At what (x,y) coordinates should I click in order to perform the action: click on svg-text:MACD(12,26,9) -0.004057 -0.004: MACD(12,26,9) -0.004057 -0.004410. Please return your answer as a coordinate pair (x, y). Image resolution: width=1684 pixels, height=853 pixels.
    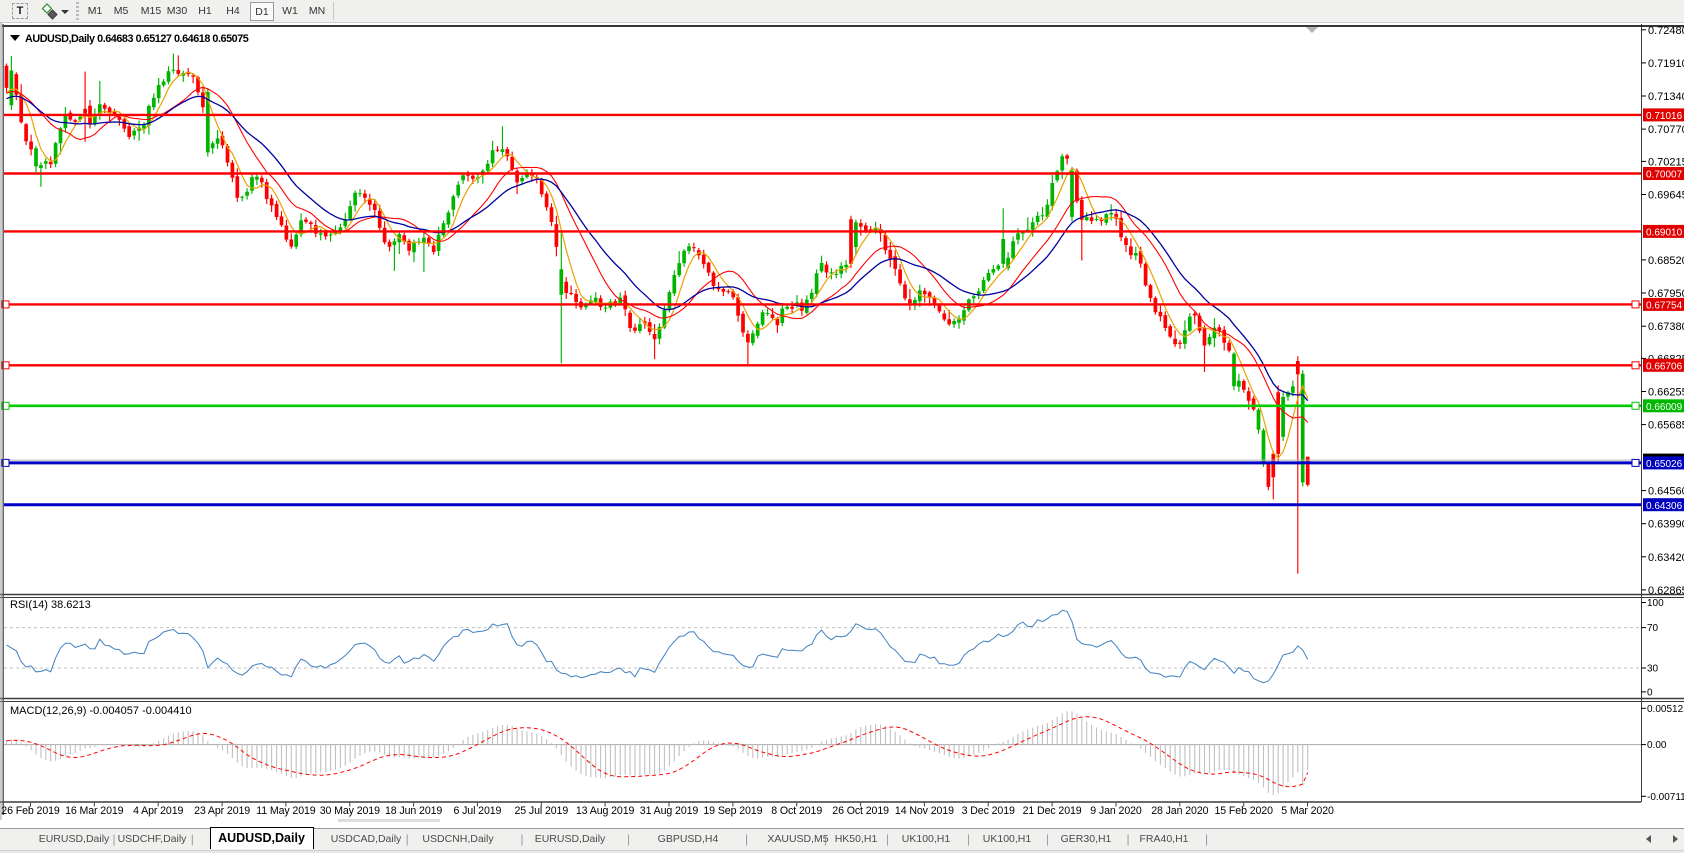
    Looking at the image, I should click on (101, 711).